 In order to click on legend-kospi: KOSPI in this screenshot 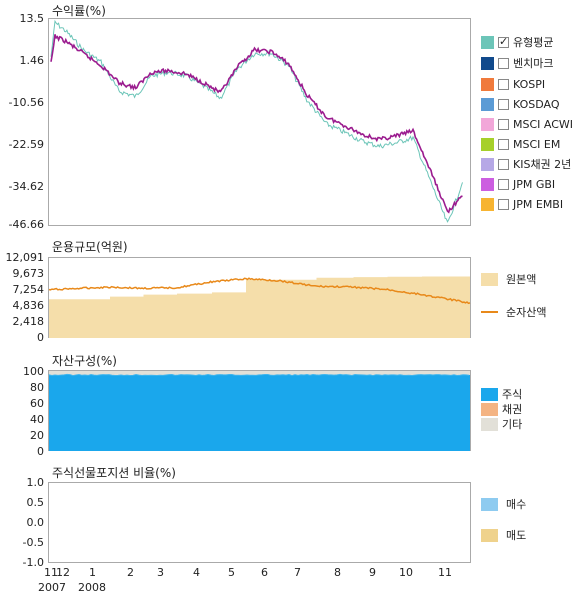, I will do `click(513, 84)`.